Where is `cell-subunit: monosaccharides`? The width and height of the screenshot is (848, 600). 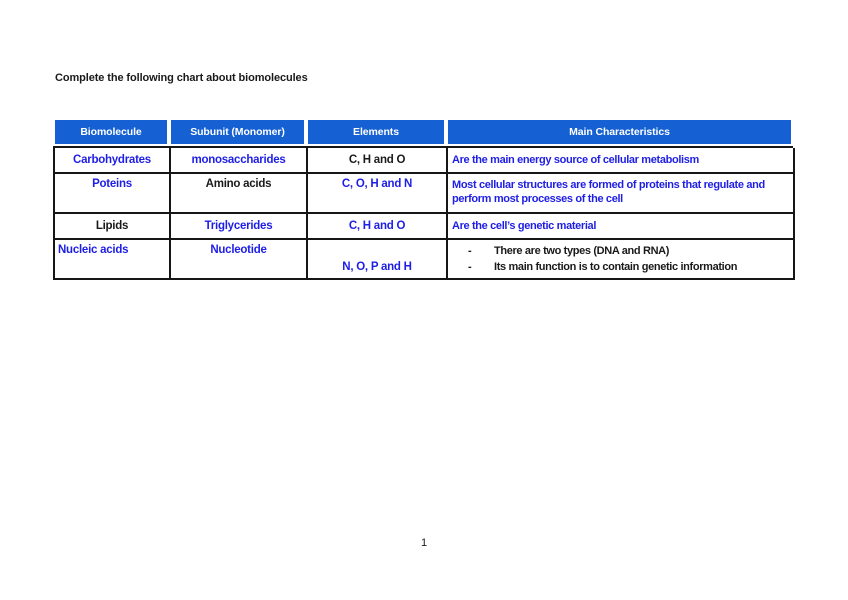 cell-subunit: monosaccharides is located at coordinates (239, 161).